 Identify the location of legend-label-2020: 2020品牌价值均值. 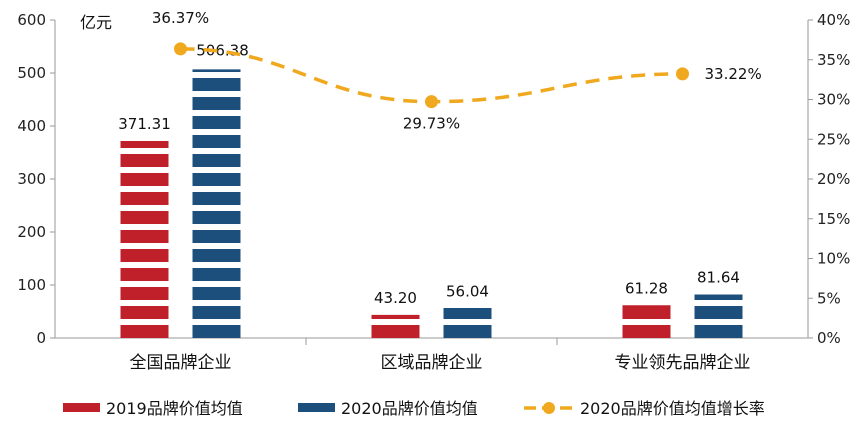
(409, 408).